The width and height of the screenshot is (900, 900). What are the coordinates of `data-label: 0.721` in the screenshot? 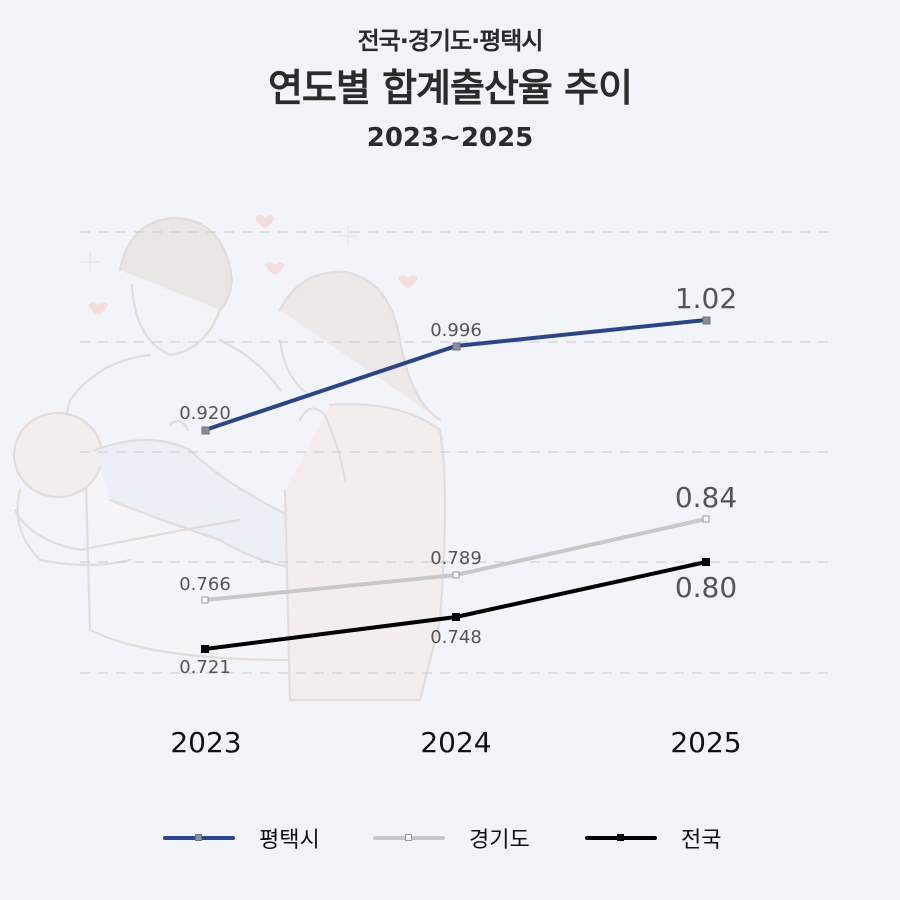 It's located at (205, 667).